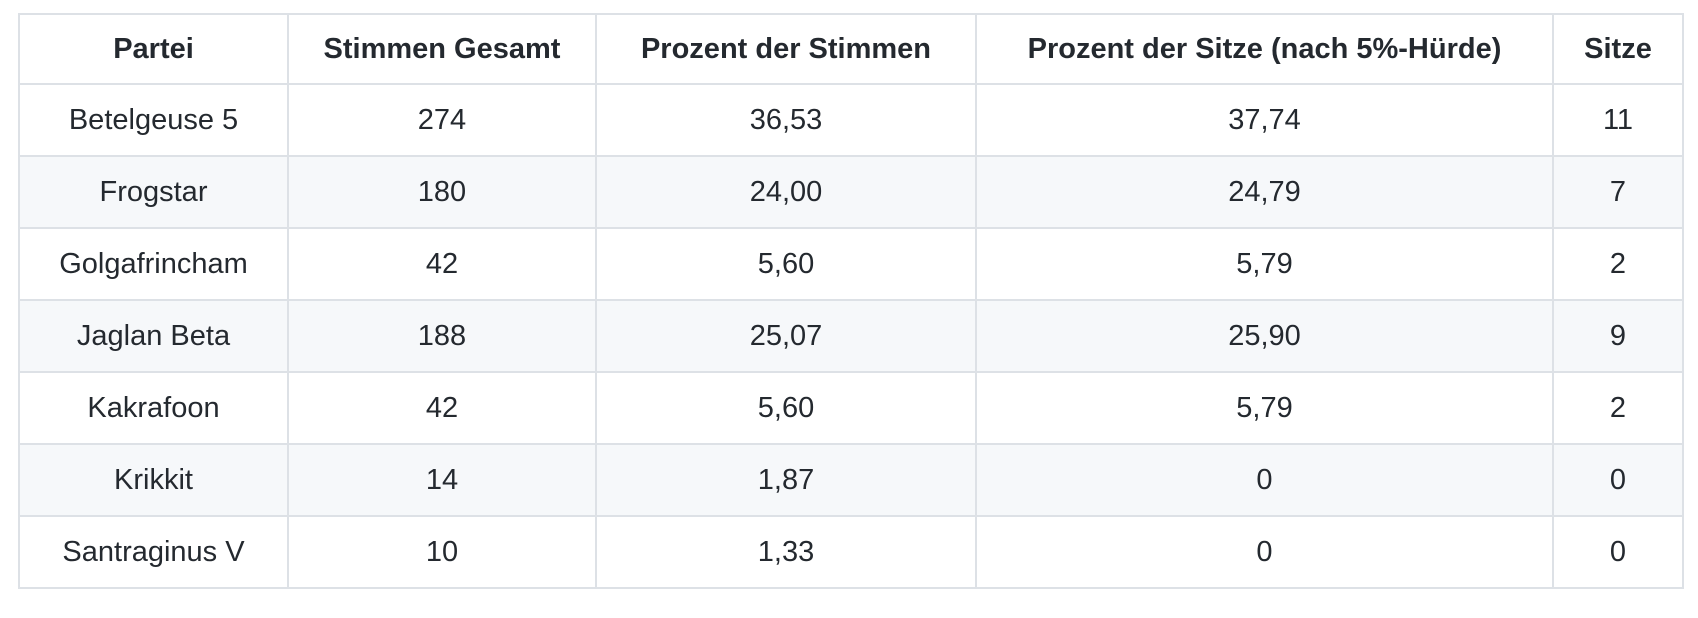 Image resolution: width=1698 pixels, height=618 pixels. What do you see at coordinates (442, 552) in the screenshot?
I see `table-cell: 10` at bounding box center [442, 552].